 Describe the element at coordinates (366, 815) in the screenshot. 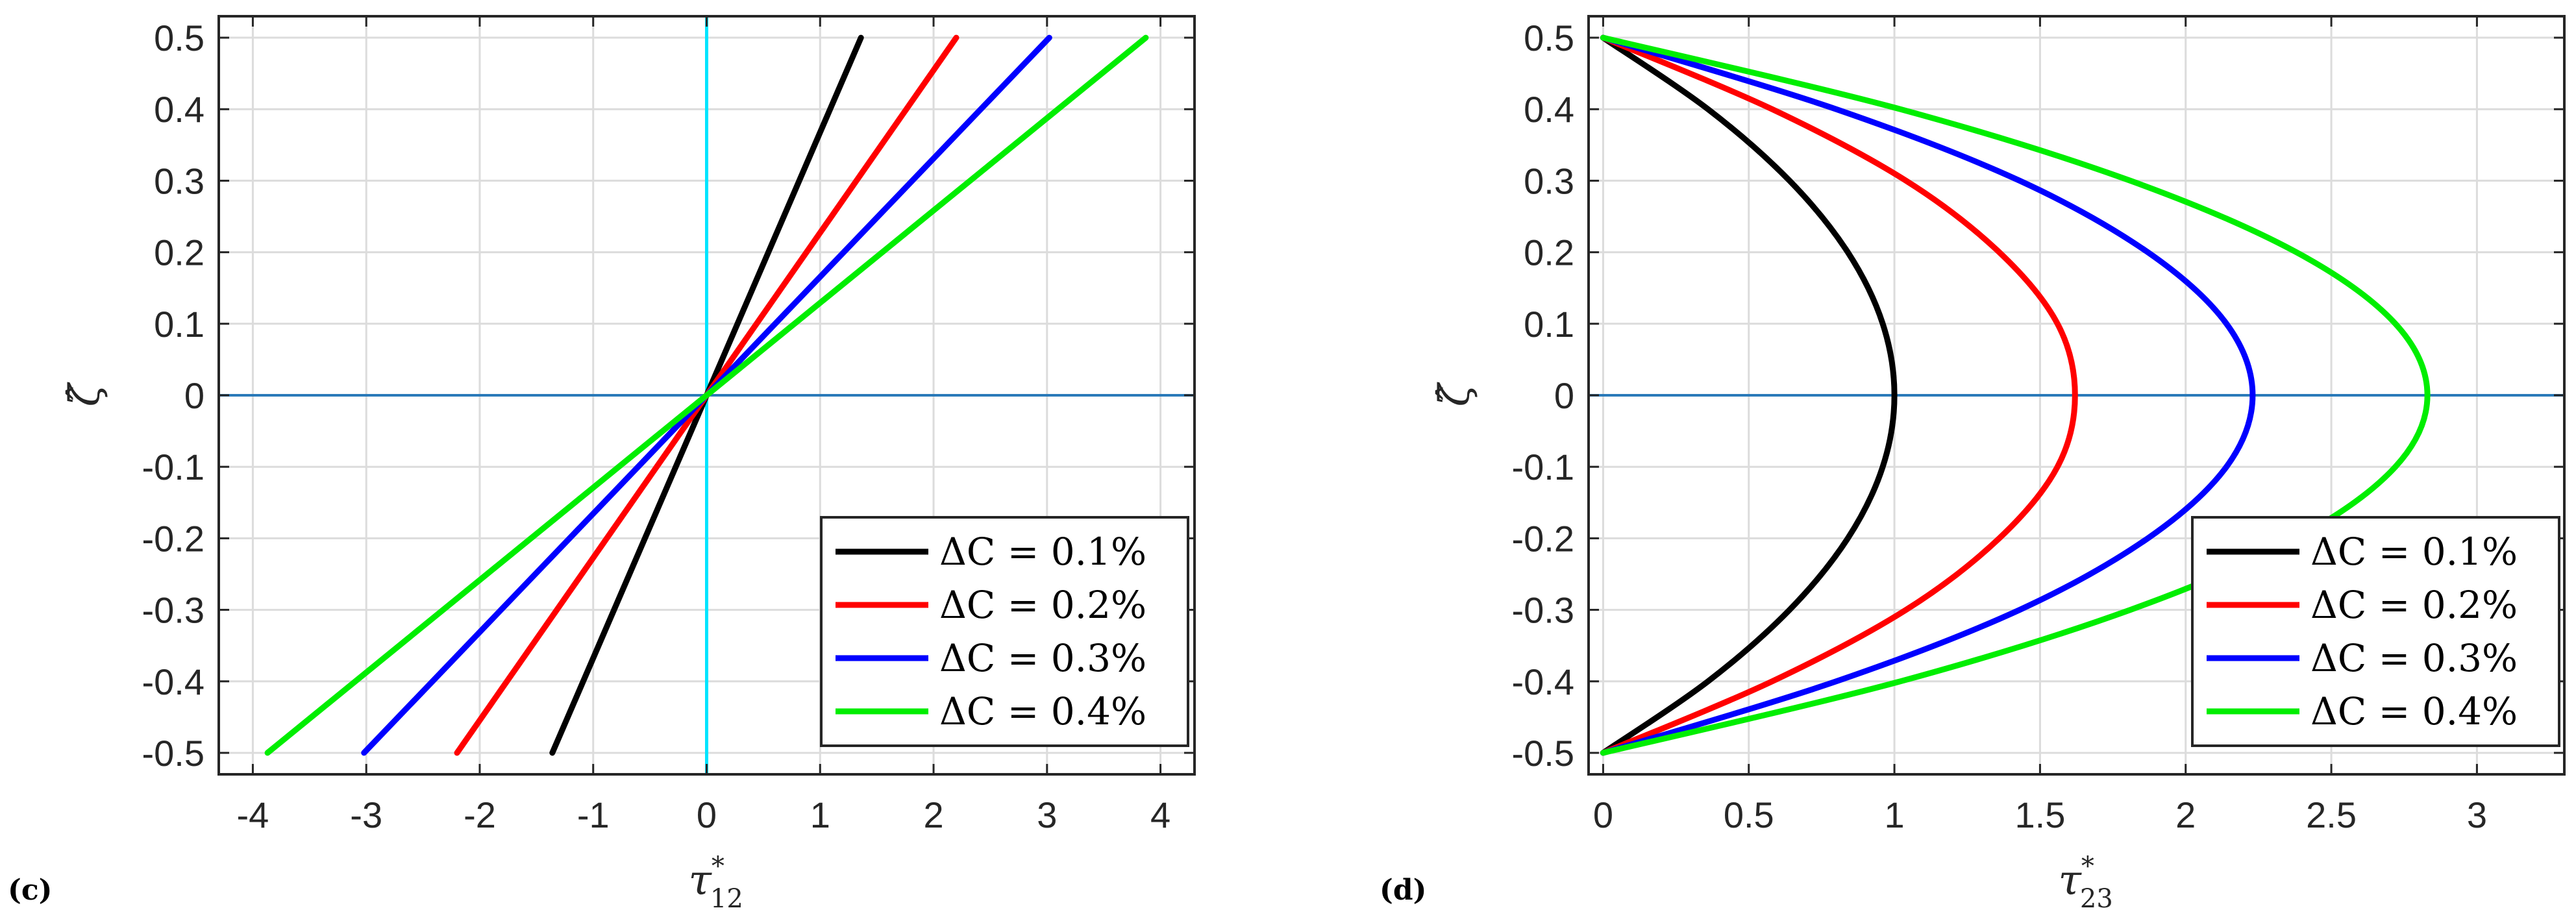

I see `x-tick-label: -3` at that location.